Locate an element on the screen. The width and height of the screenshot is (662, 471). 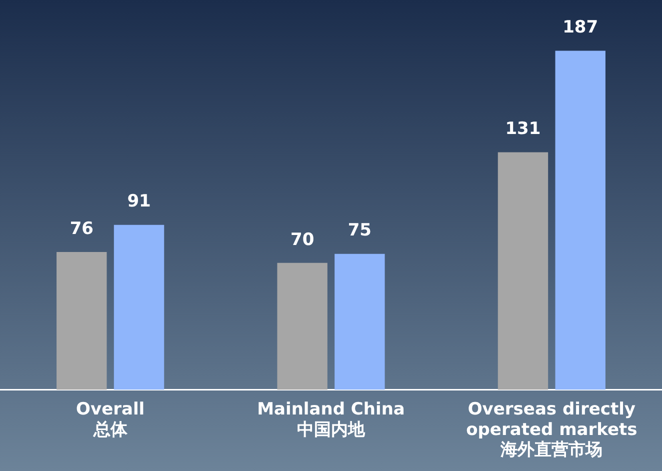
data-label: 91 is located at coordinates (139, 202).